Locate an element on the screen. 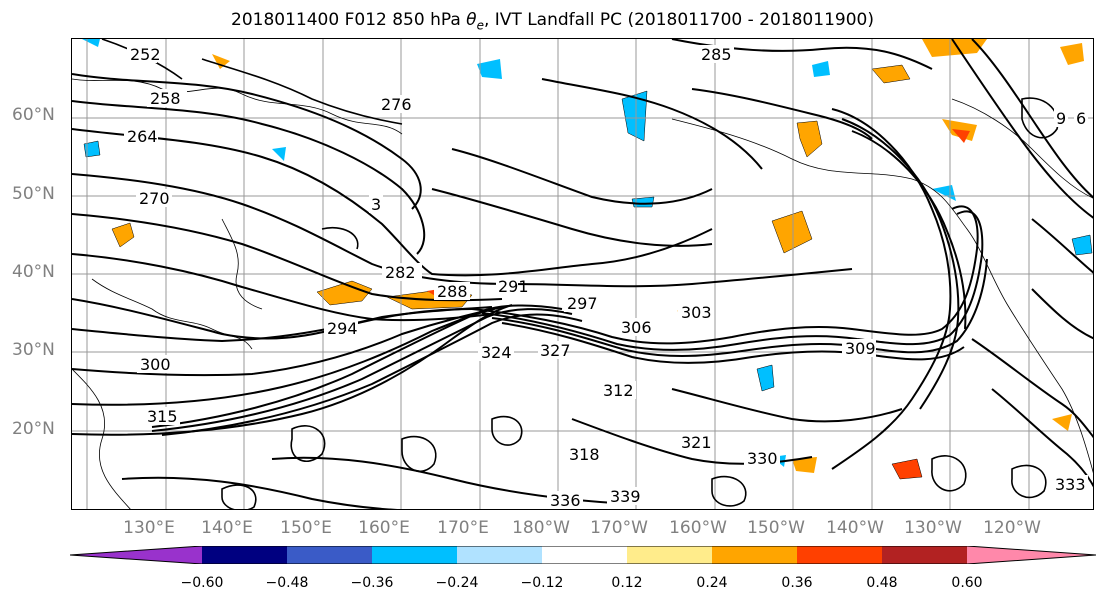  colorbar-extend-right is located at coordinates (1031, 555).